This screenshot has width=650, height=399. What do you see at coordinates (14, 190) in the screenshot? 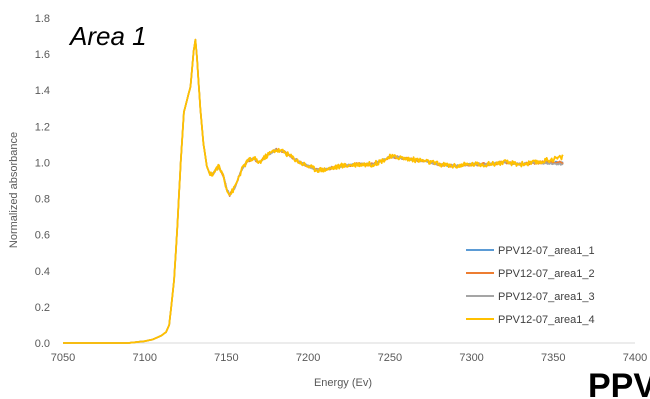
I see `y-axis-title: Normalized absorbance` at bounding box center [14, 190].